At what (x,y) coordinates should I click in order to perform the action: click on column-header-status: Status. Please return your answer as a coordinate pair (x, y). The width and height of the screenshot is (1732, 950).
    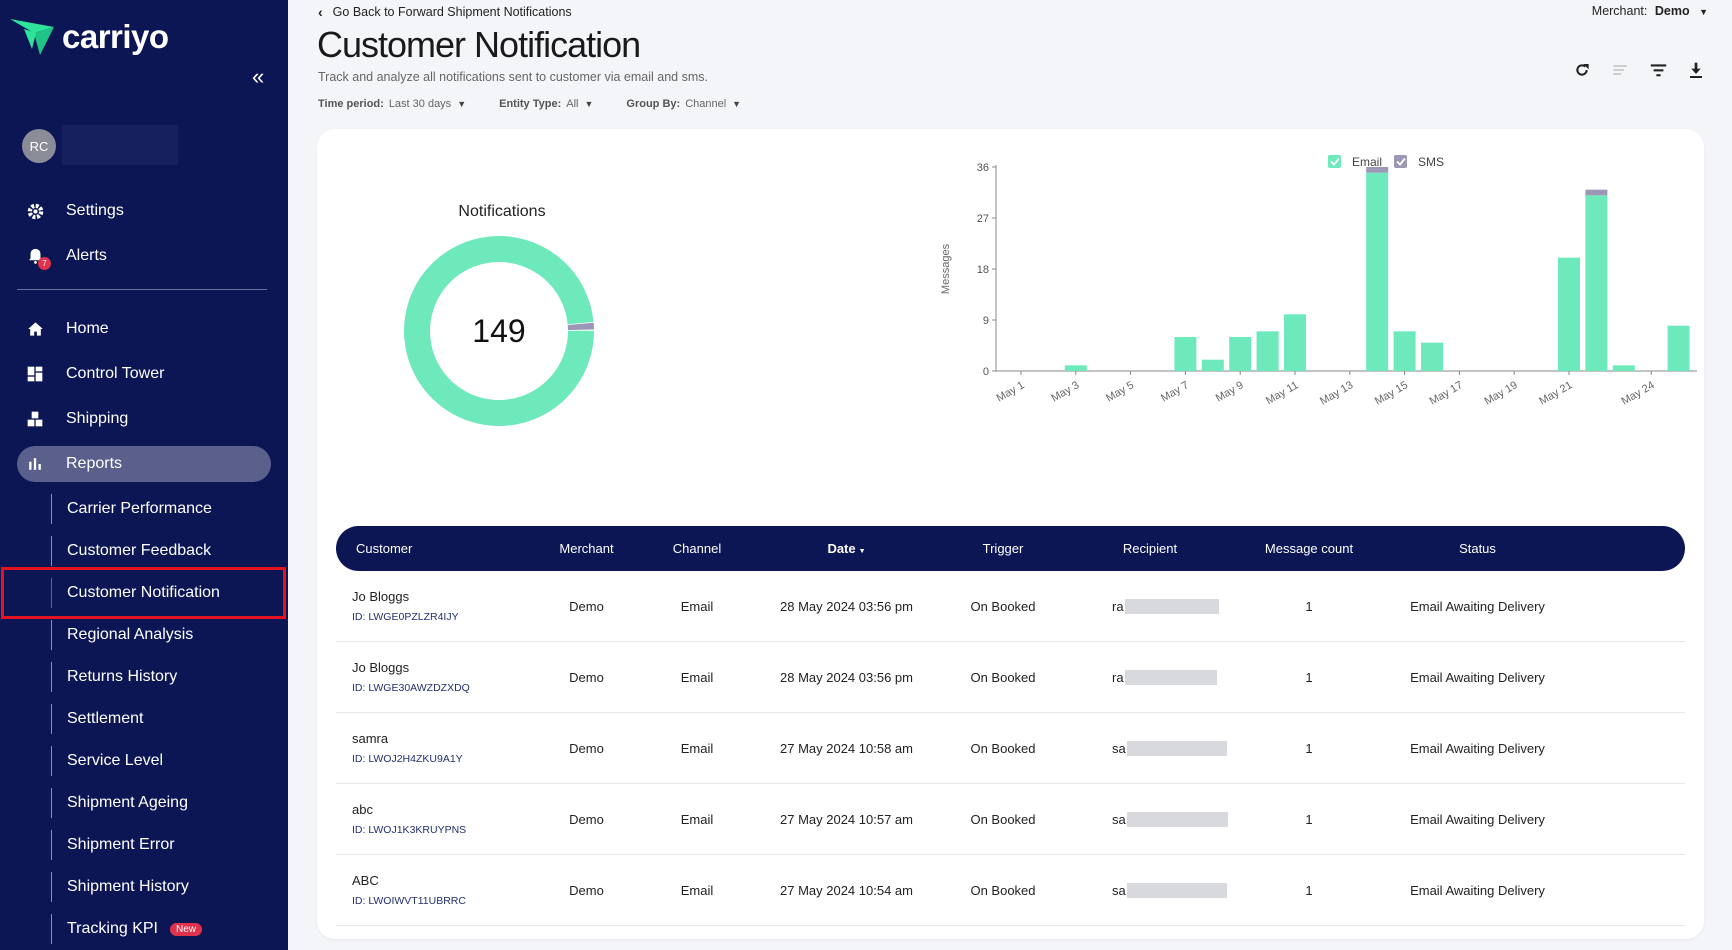
    Looking at the image, I should click on (1477, 548).